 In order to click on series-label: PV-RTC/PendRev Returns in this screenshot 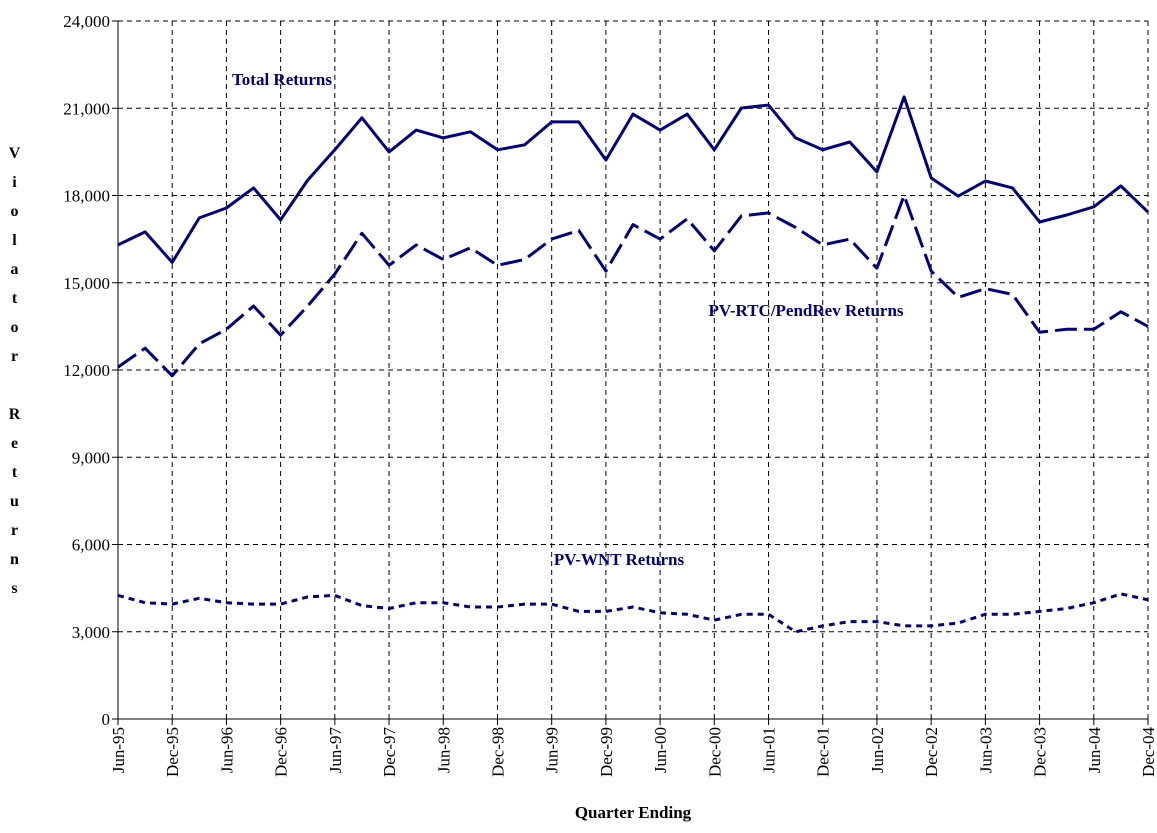, I will do `click(805, 310)`.